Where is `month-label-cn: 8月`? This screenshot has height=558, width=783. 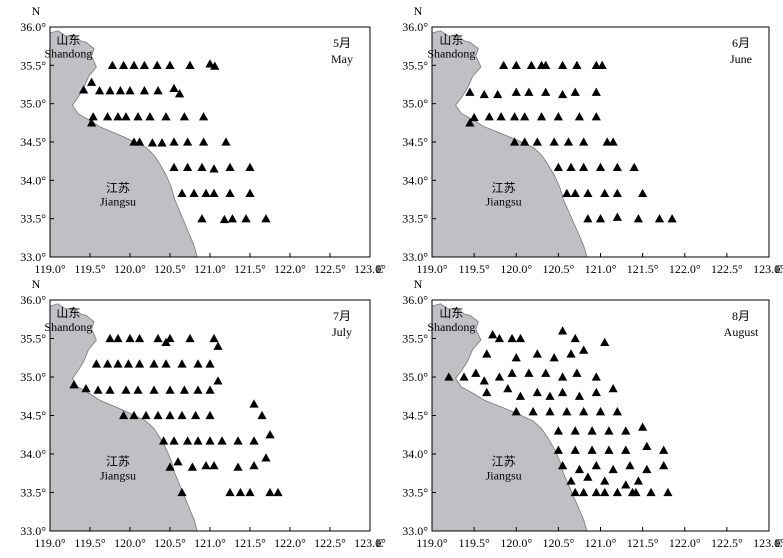 month-label-cn: 8月 is located at coordinates (741, 316).